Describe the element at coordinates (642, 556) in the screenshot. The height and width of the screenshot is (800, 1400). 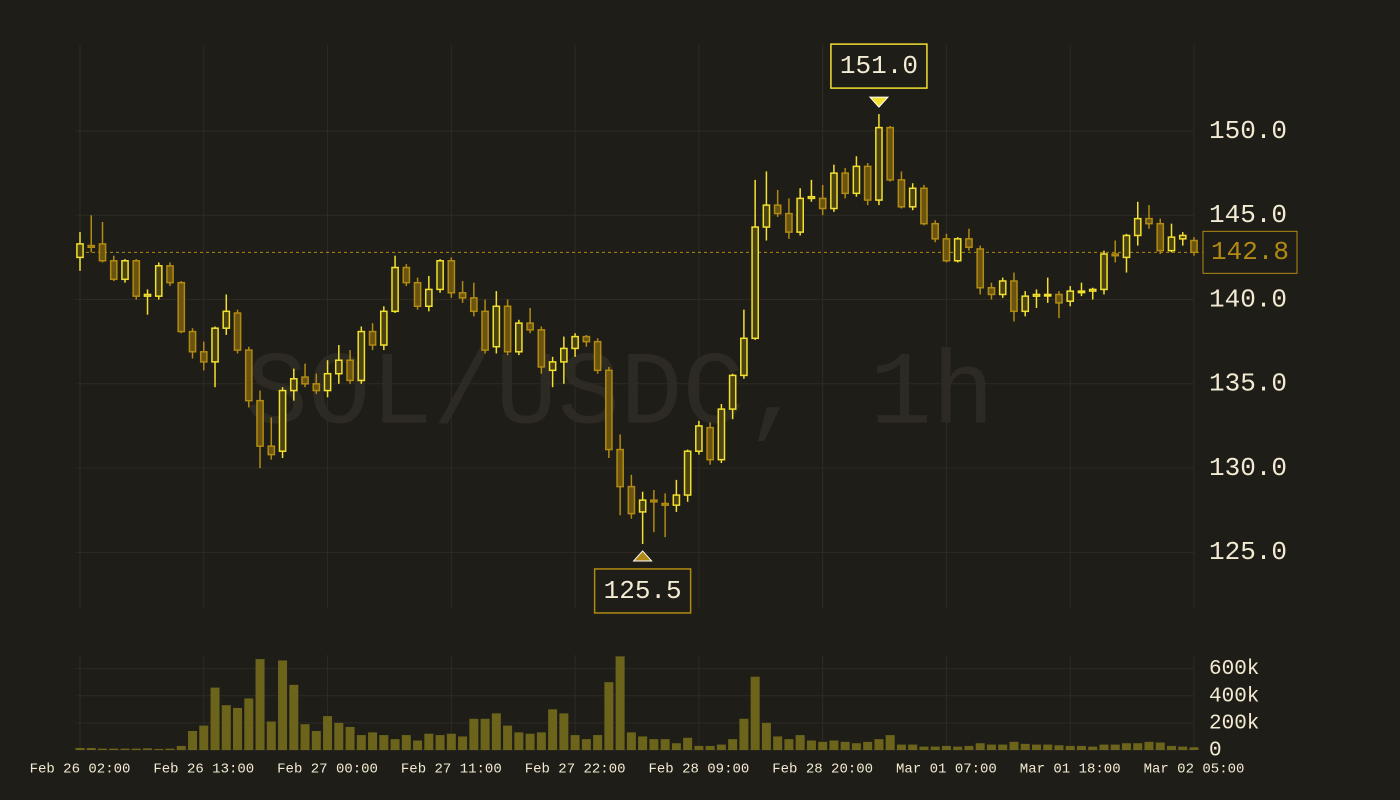
I see `min-marker` at that location.